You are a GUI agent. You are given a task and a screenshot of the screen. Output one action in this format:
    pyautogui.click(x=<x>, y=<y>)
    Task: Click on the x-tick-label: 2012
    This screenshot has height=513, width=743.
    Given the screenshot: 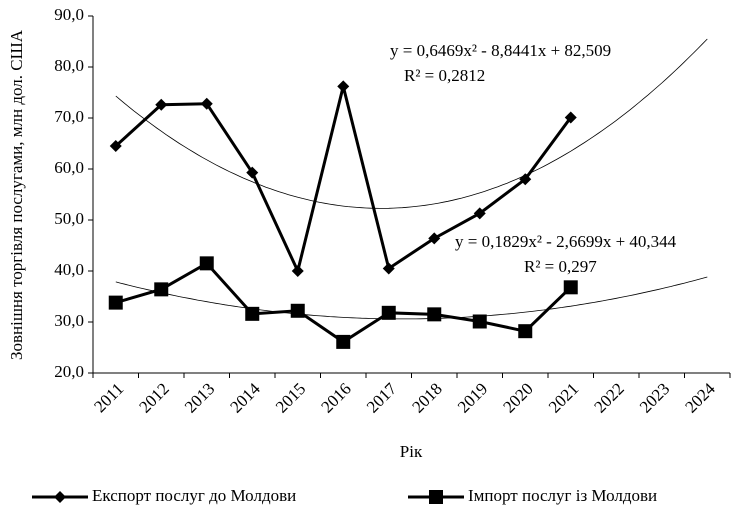 What is the action you would take?
    pyautogui.click(x=153, y=397)
    